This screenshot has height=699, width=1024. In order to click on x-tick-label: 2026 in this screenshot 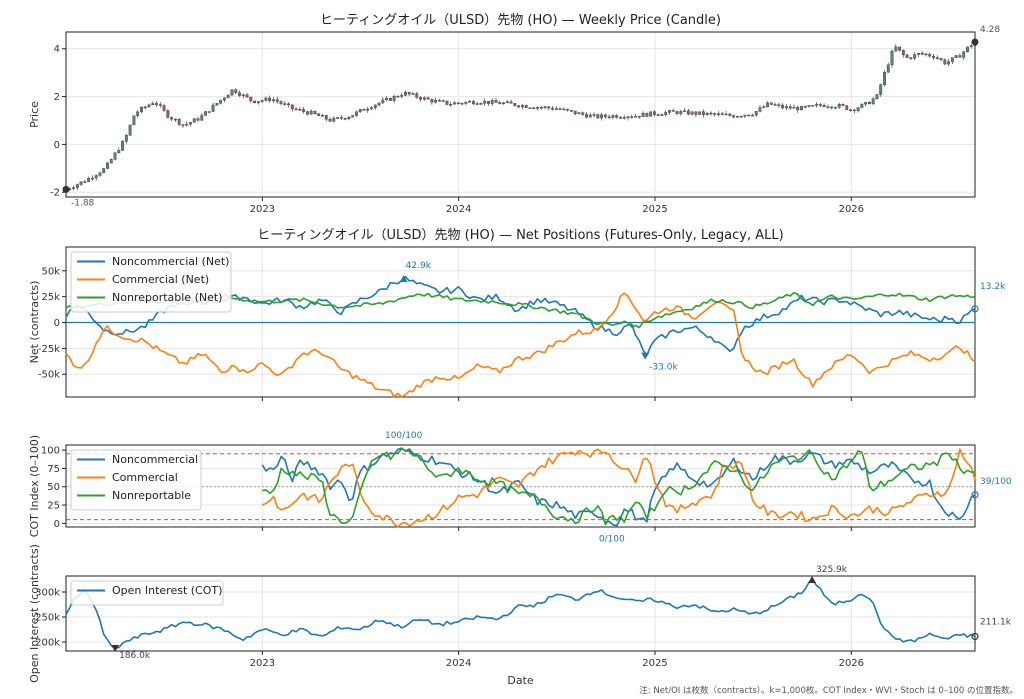, I will do `click(851, 663)`.